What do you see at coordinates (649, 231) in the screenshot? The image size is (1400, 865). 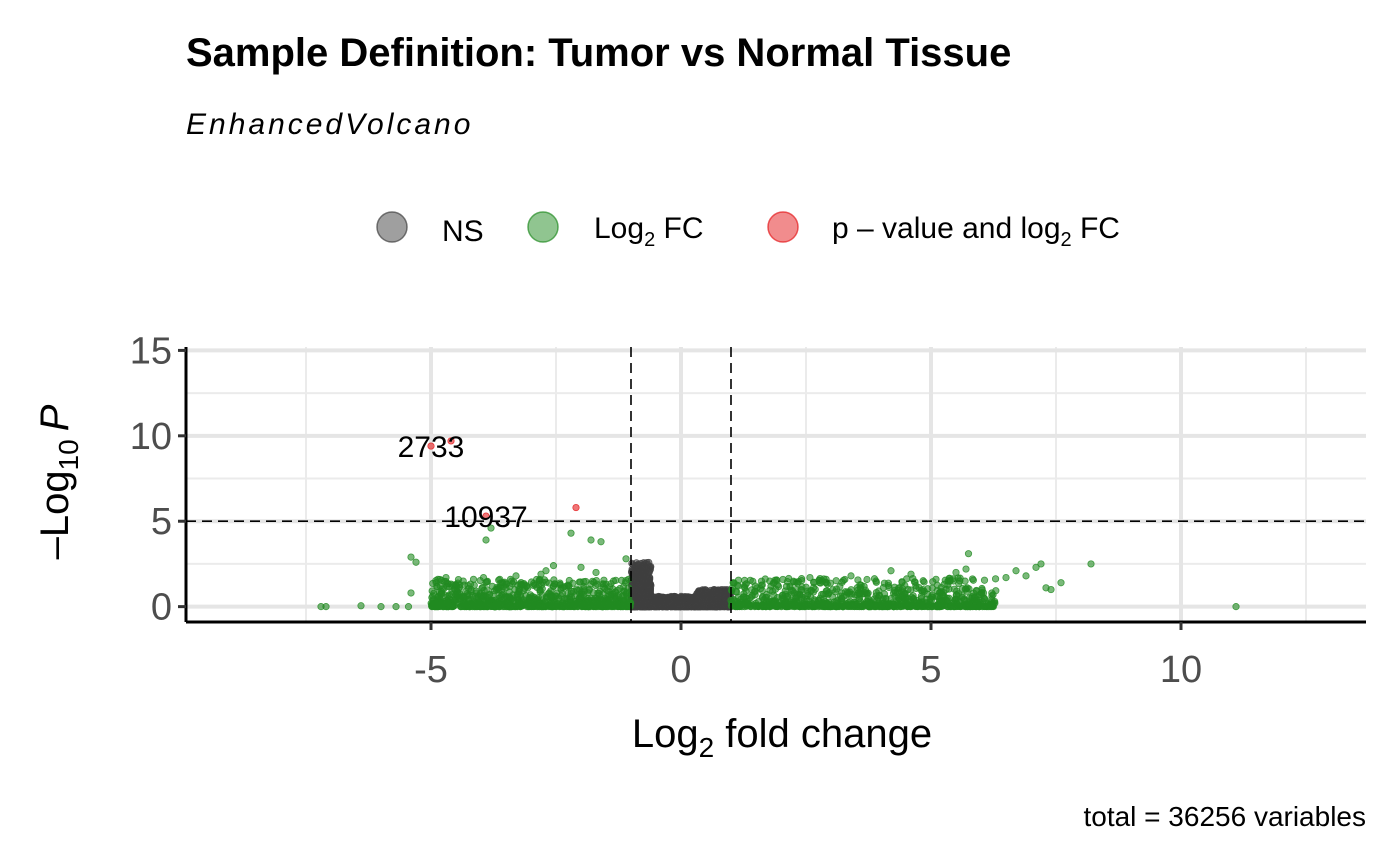 I see `legend-label-log2fc: Log2 FC` at bounding box center [649, 231].